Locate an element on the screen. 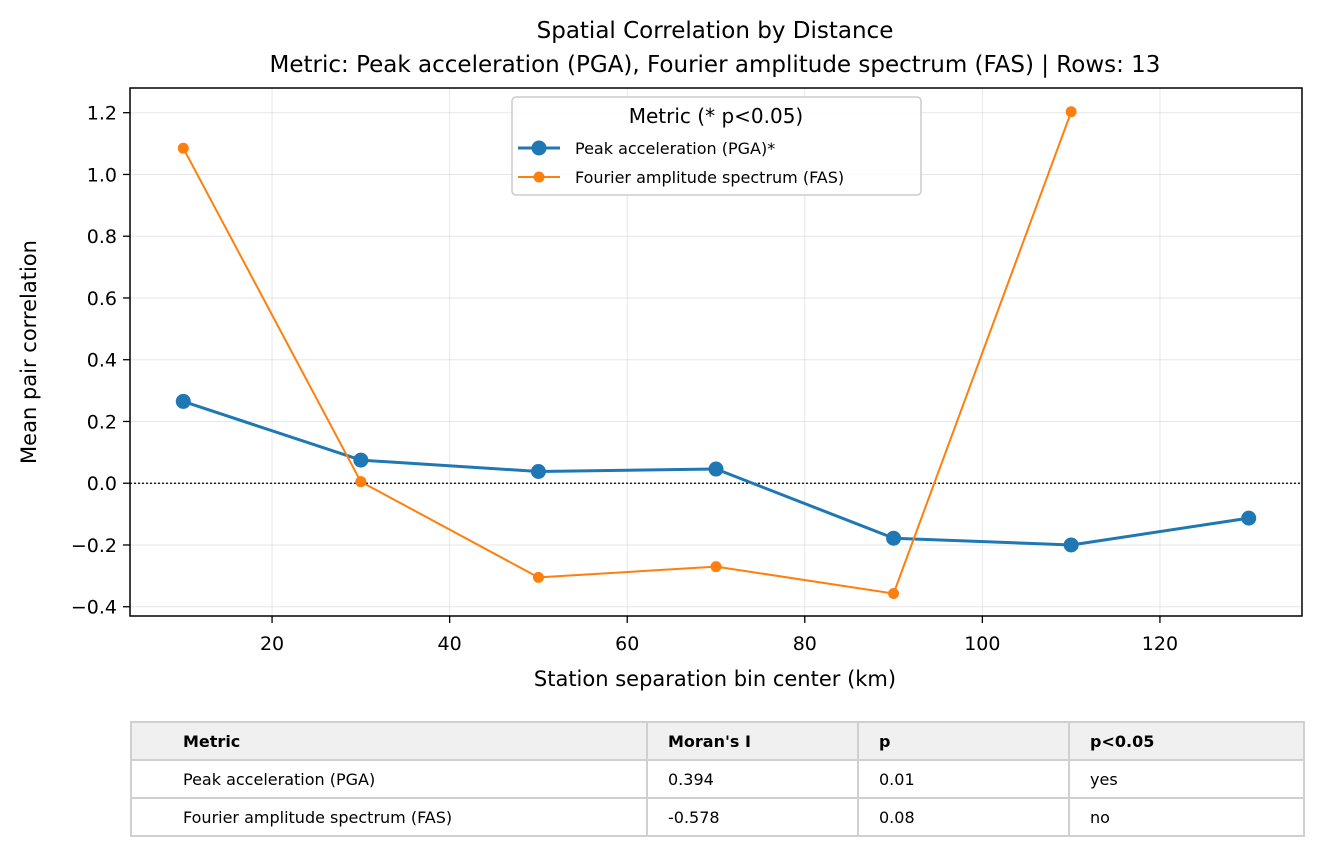  x-tick-label: 60 is located at coordinates (627, 644).